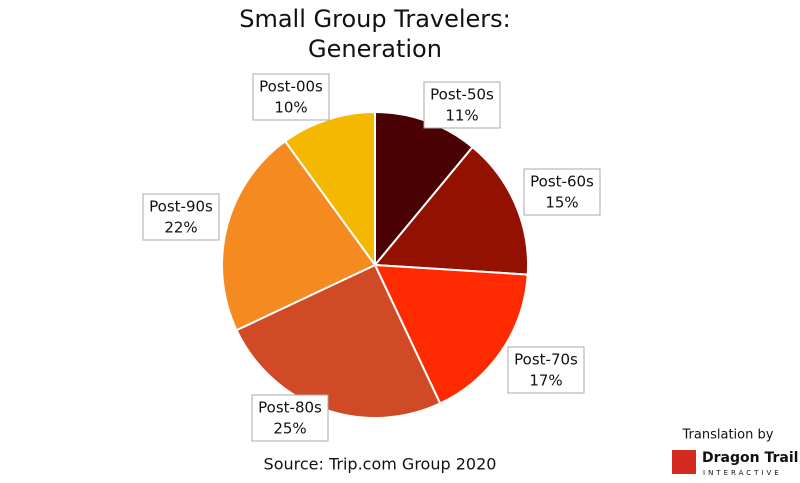 The width and height of the screenshot is (800, 483). What do you see at coordinates (561, 203) in the screenshot?
I see `data-label-value: 15%` at bounding box center [561, 203].